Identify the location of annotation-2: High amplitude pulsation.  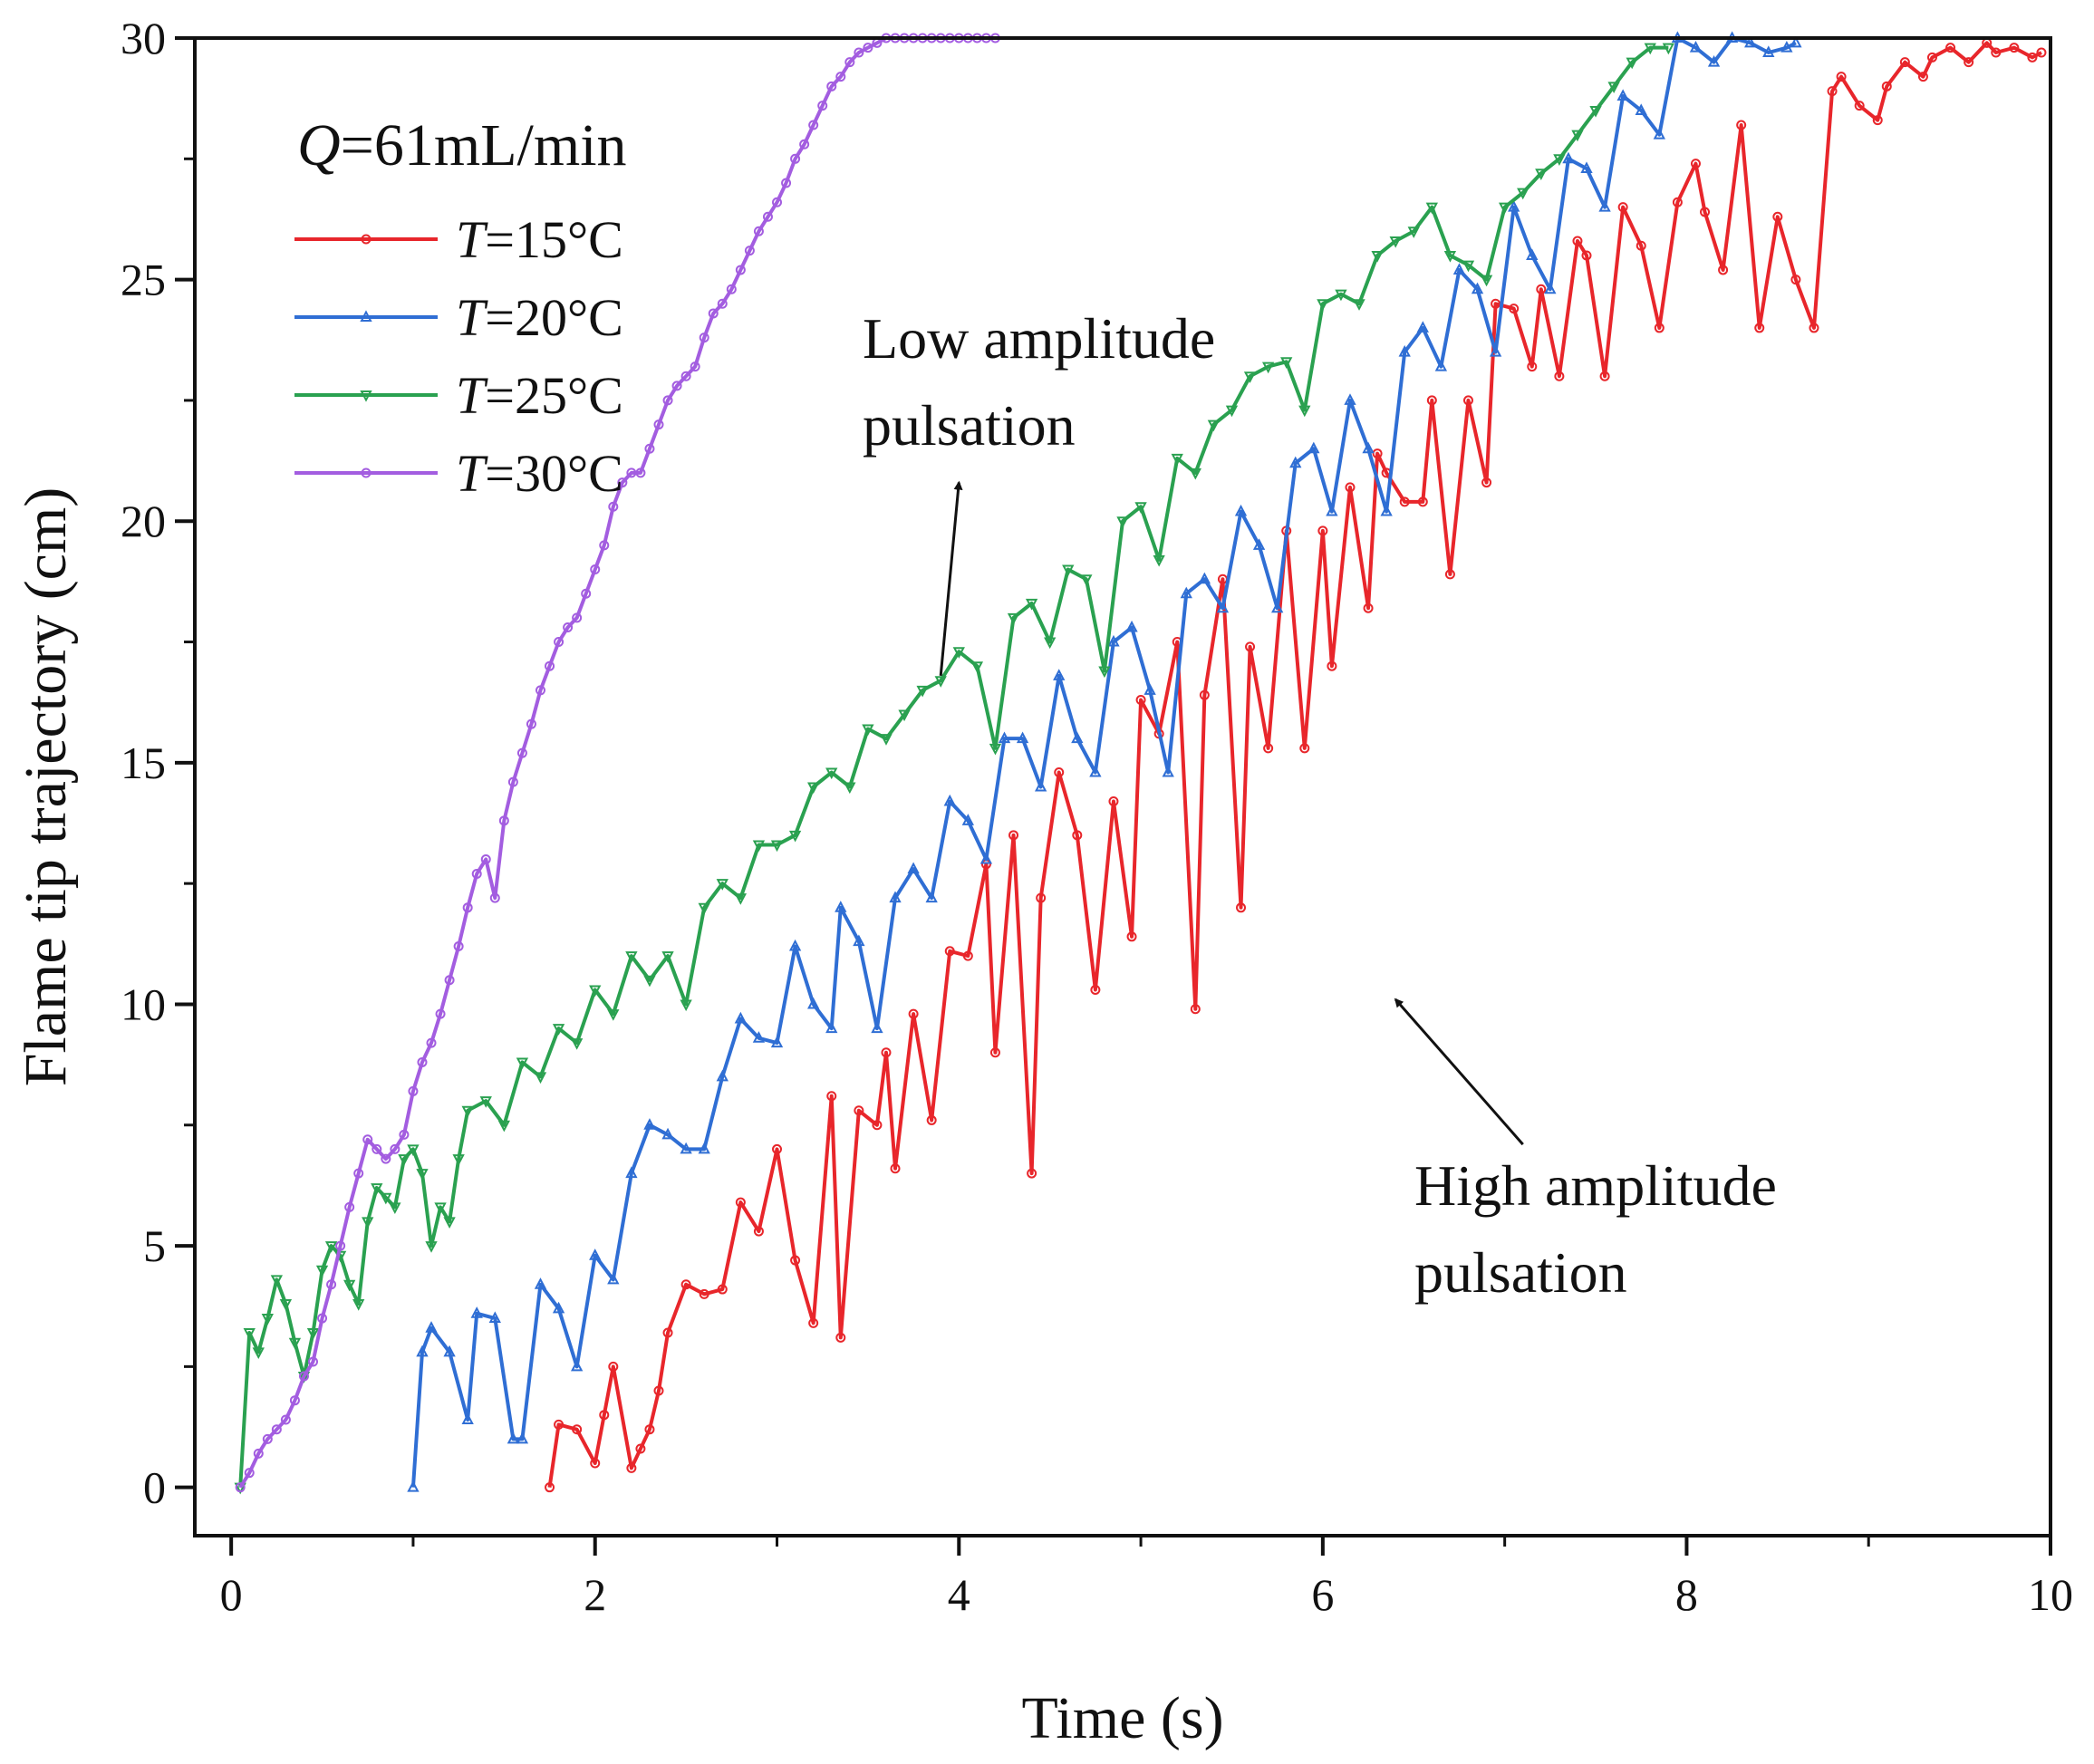
(1585, 1151).